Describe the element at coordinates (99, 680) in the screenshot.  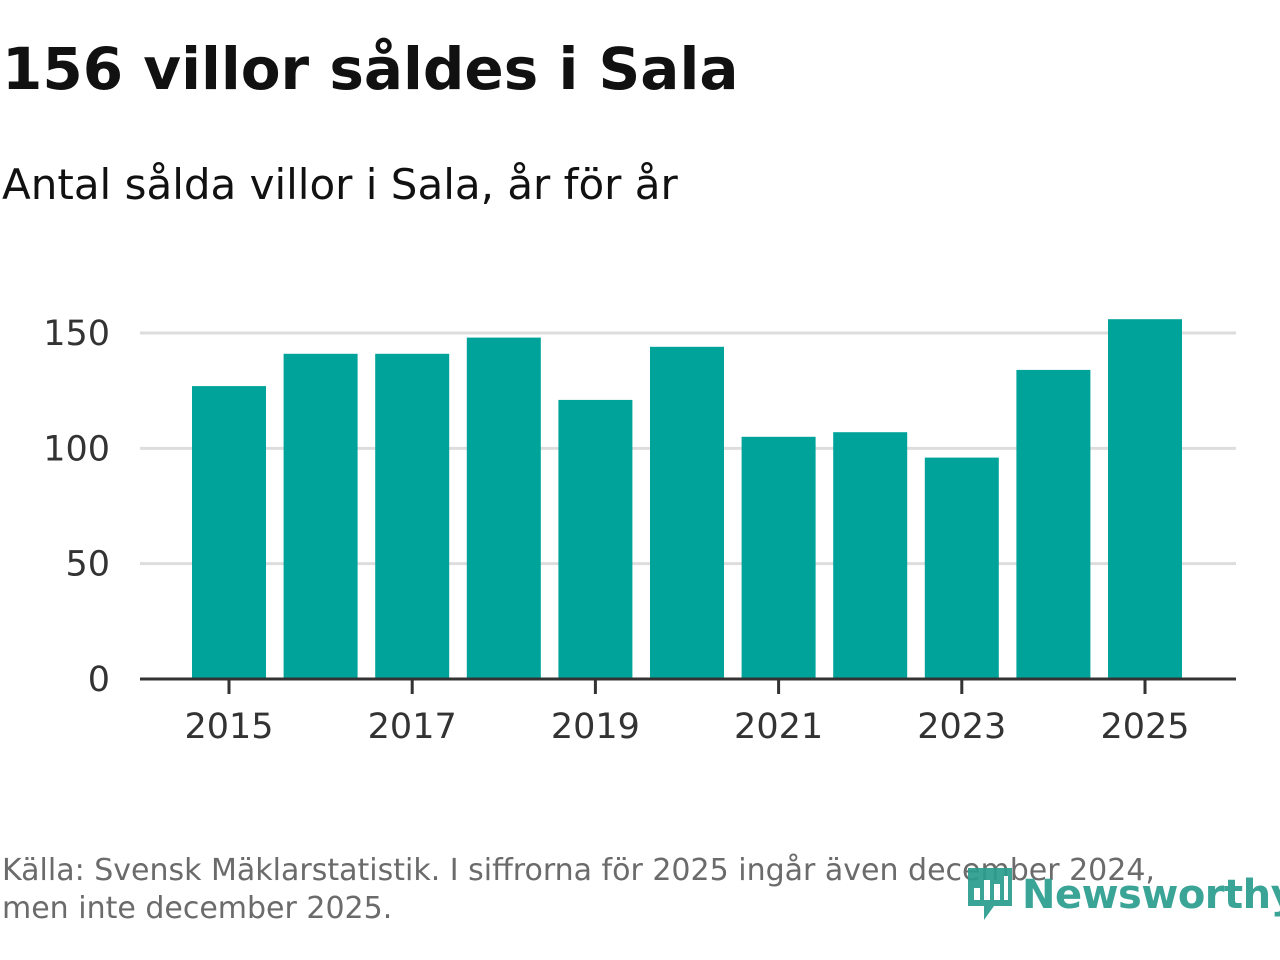
I see `y-tick-label-0: 0` at that location.